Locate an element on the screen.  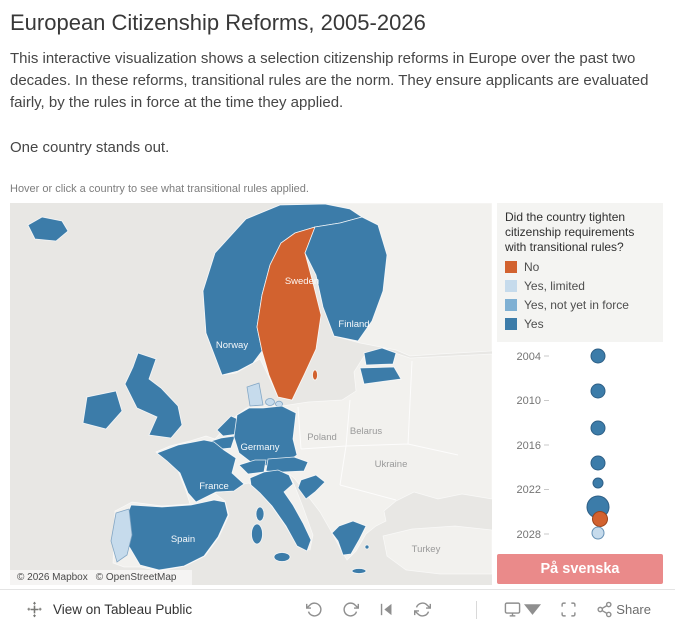
legend-item-yes-limited: Yes, limited is located at coordinates (580, 286).